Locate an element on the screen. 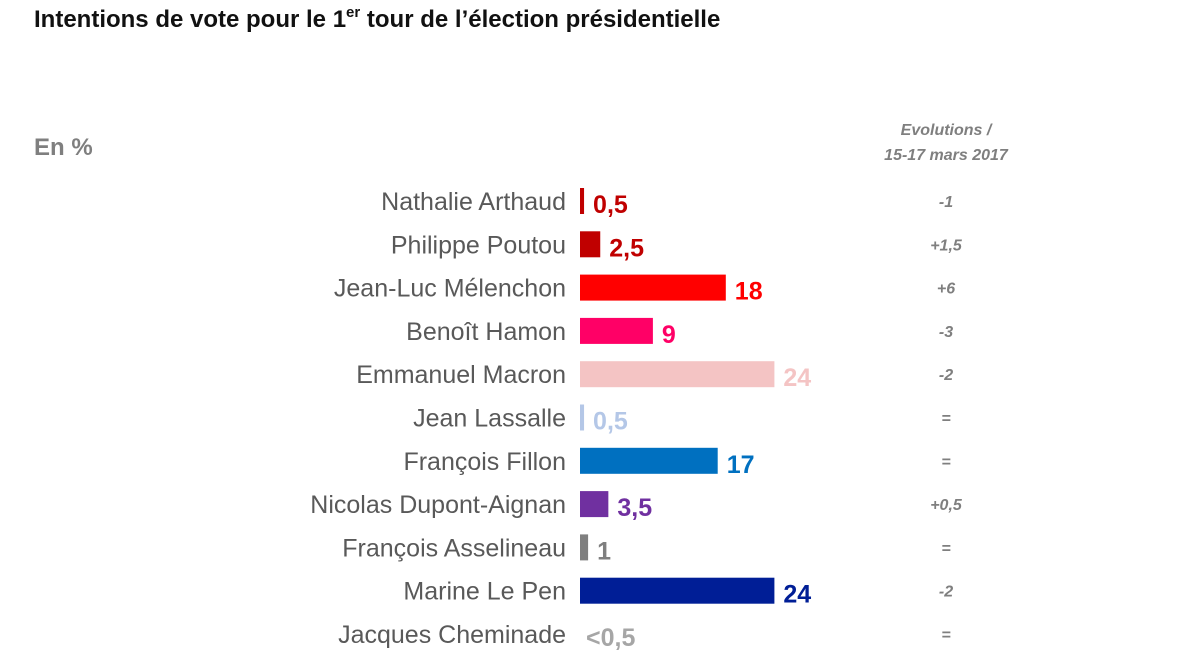 The height and width of the screenshot is (665, 1200). candidate-label: Jacques Cheminade is located at coordinates (452, 635).